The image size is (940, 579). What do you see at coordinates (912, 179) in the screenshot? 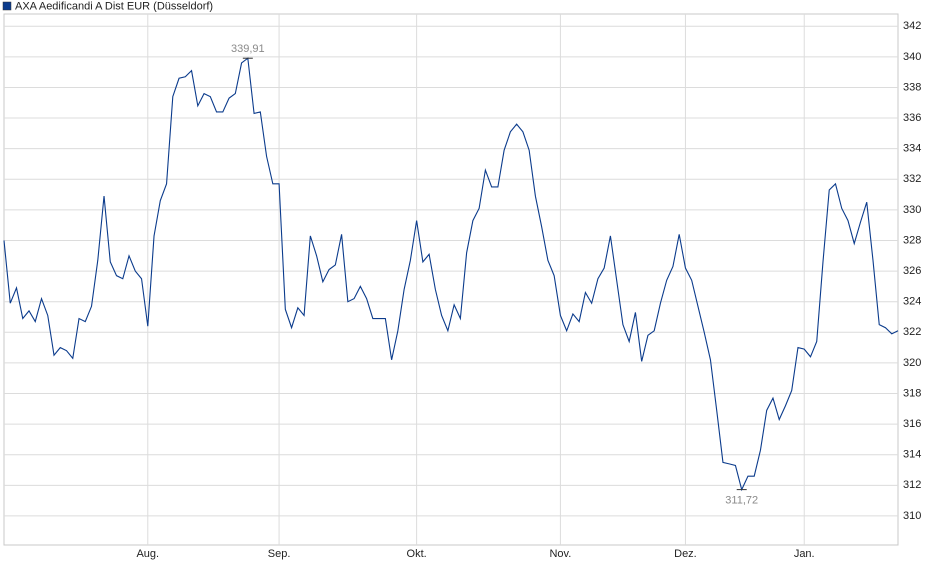
I see `y-tick-label: 332` at bounding box center [912, 179].